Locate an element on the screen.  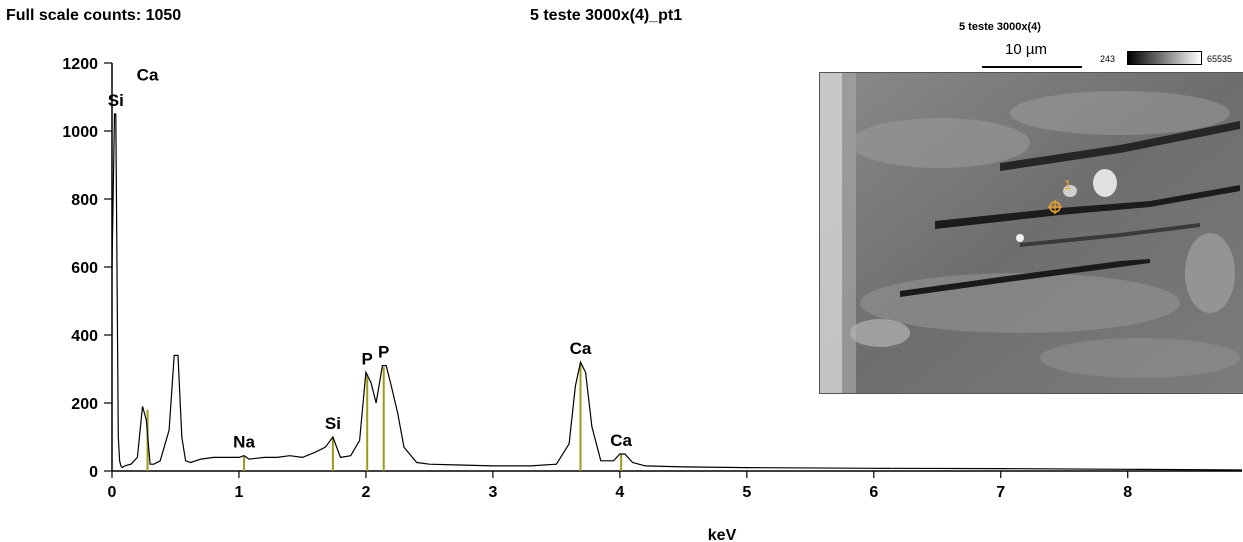
x-tick-label: 7 is located at coordinates (1000, 492).